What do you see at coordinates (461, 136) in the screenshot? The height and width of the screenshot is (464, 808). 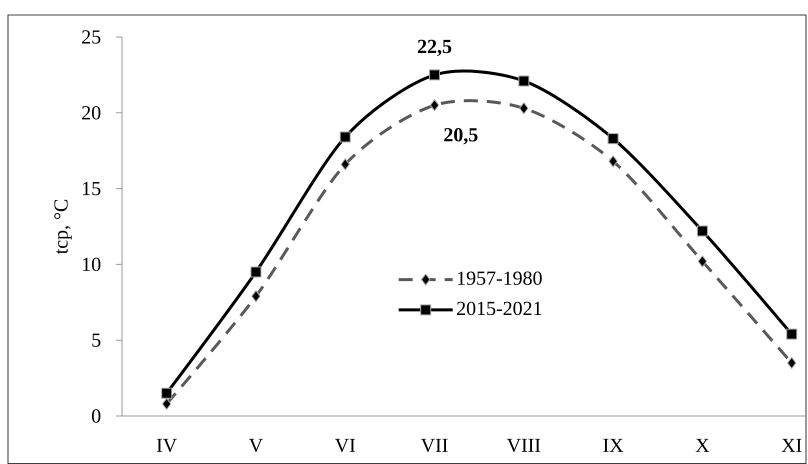 I see `annotation: 20,5` at bounding box center [461, 136].